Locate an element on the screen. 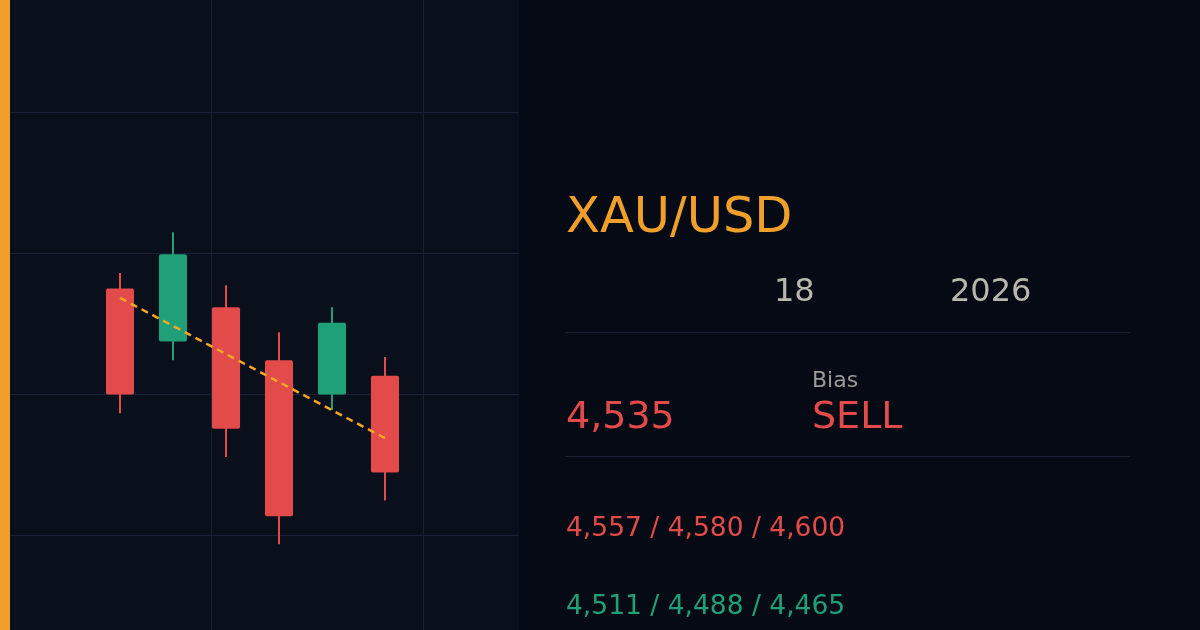 This screenshot has height=630, width=1200. text: 4,535 is located at coordinates (620, 415).